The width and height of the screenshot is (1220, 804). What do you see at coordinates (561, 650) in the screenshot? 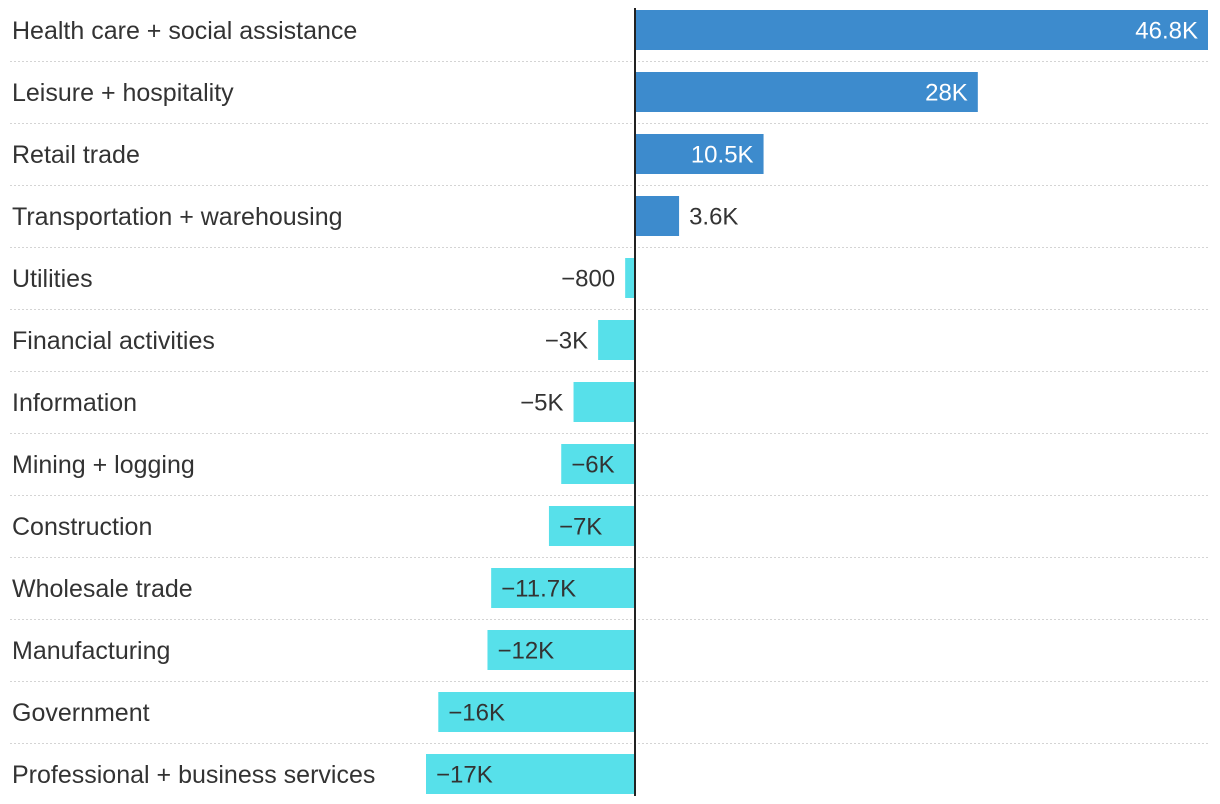
I see `bar-manufacturing` at bounding box center [561, 650].